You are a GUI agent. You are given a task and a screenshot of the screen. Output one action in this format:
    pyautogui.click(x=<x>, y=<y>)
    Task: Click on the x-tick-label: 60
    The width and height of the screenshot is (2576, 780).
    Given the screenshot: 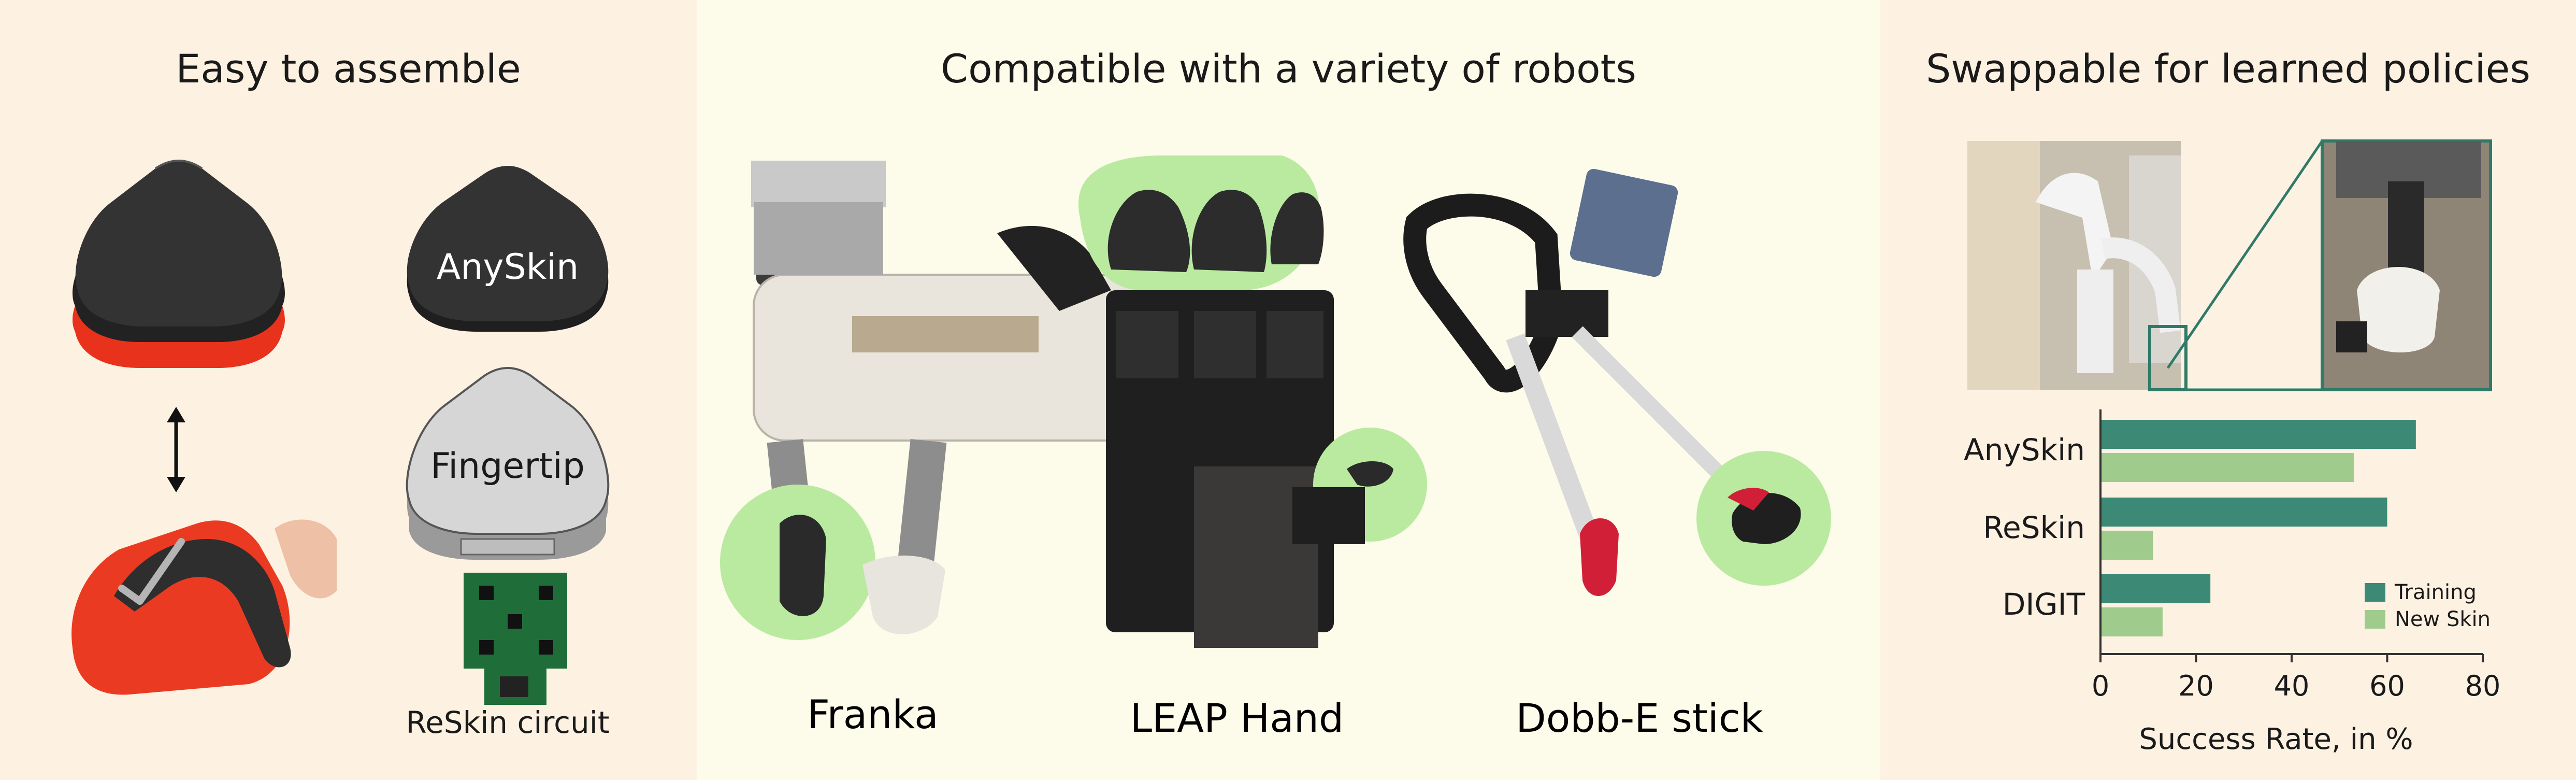 What is the action you would take?
    pyautogui.click(x=2387, y=686)
    